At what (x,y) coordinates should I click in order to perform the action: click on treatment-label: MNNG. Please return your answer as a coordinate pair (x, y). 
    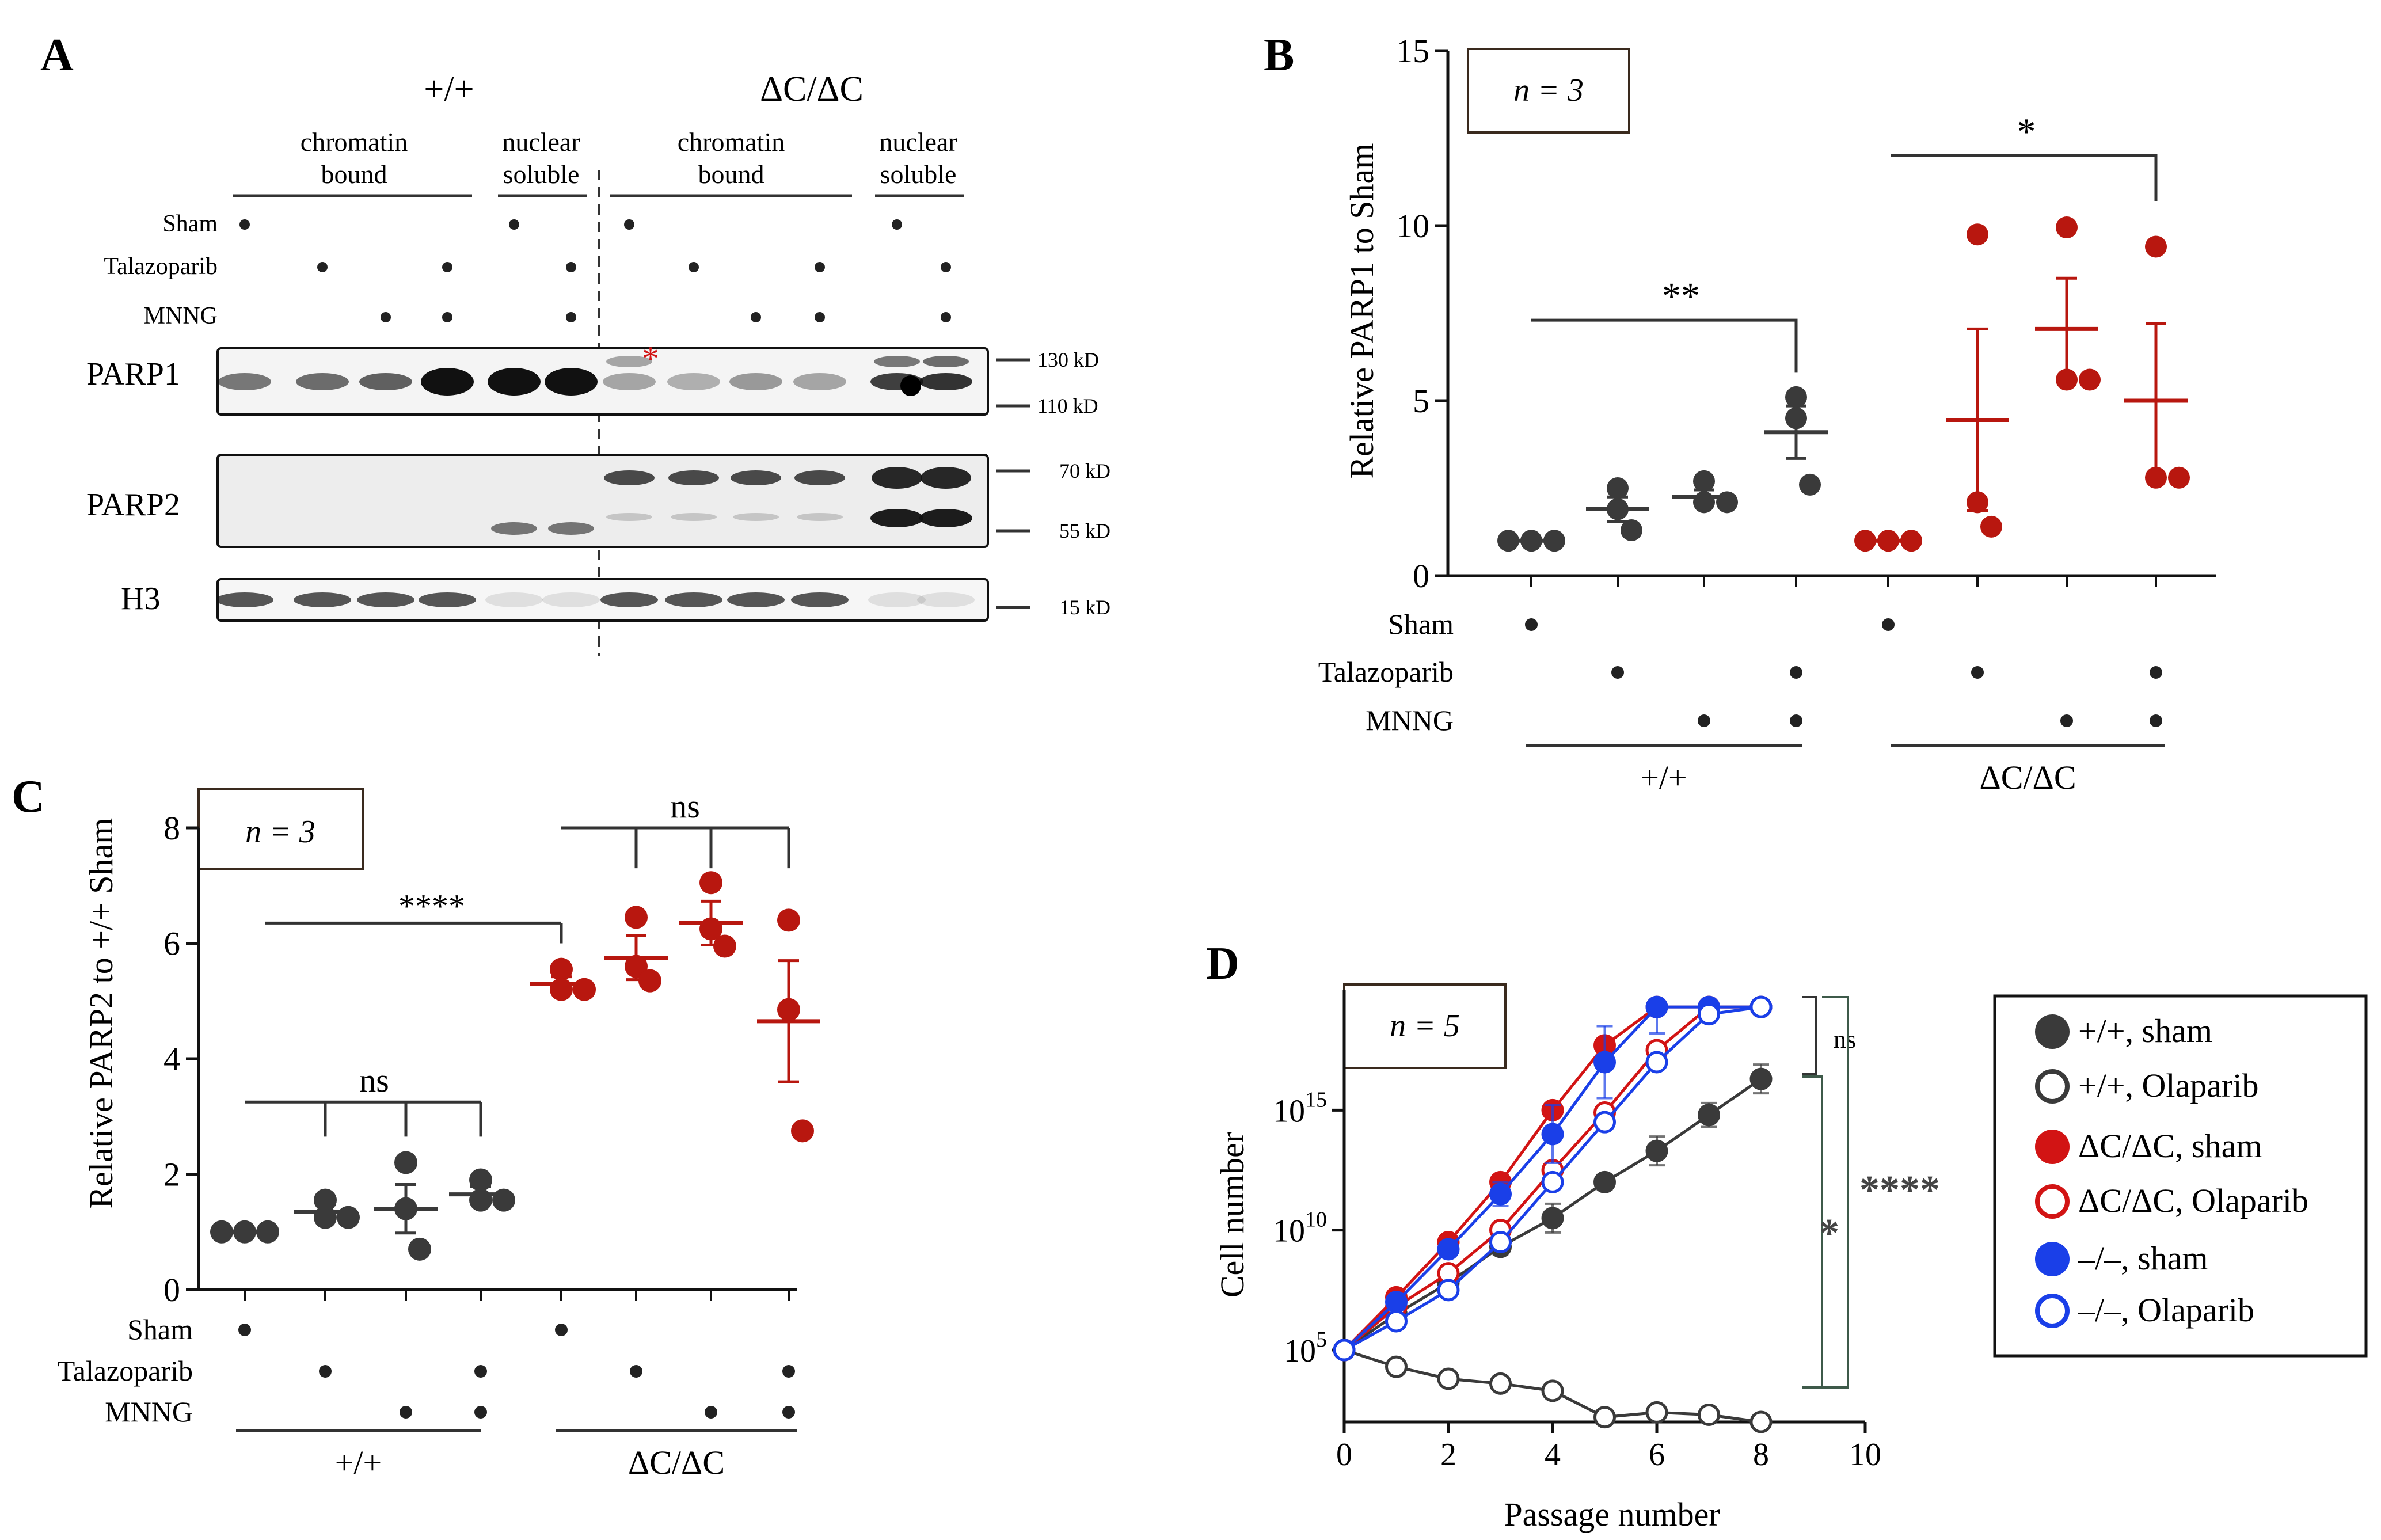
    Looking at the image, I should click on (149, 1411).